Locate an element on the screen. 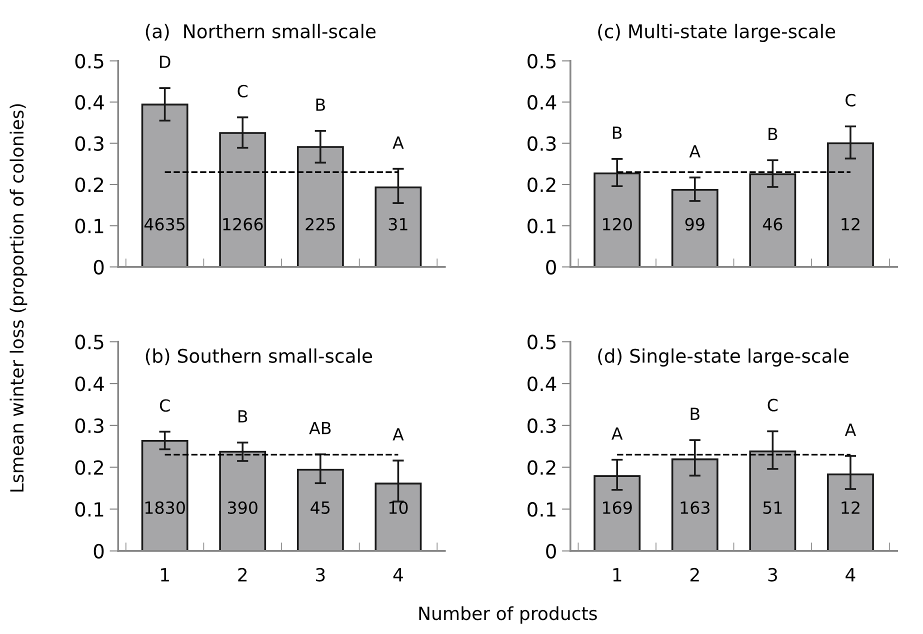 The image size is (923, 634). annotation: 4635 is located at coordinates (164, 224).